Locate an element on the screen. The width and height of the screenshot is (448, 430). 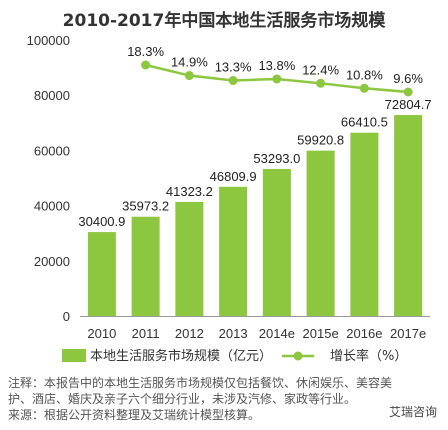
x-tick-label: 2013 is located at coordinates (233, 333).